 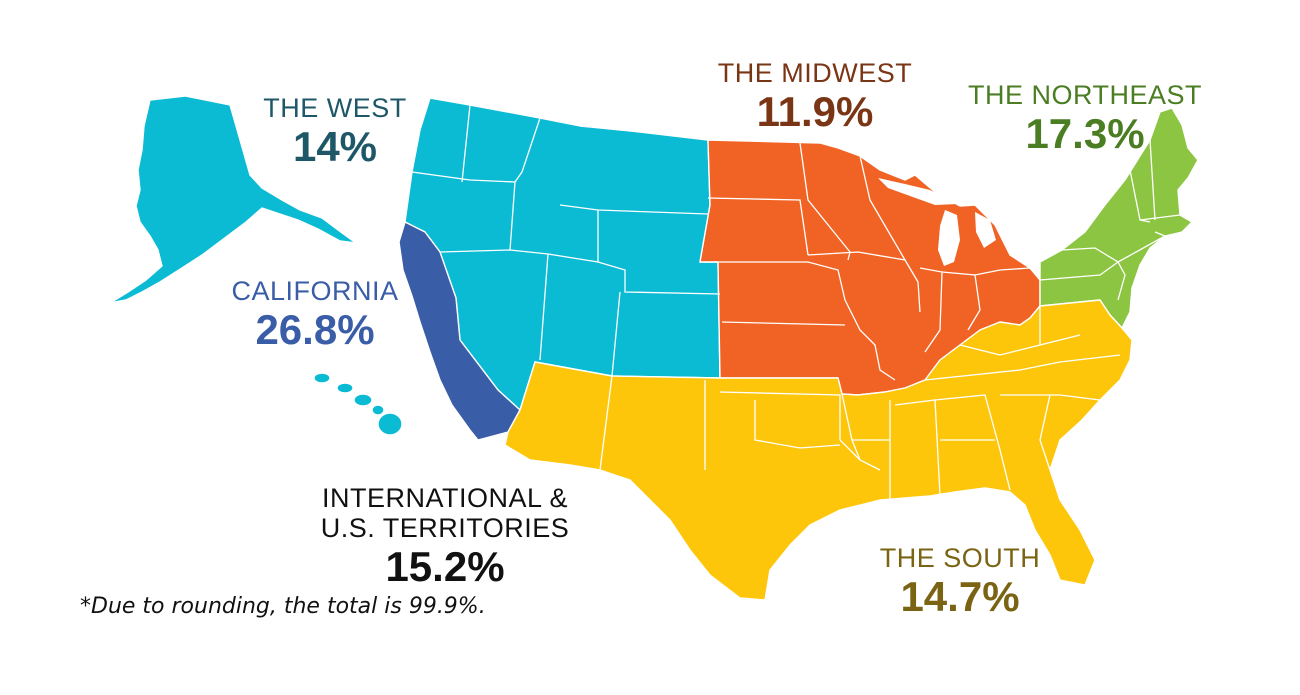 I want to click on region-value: 14%, so click(x=335, y=146).